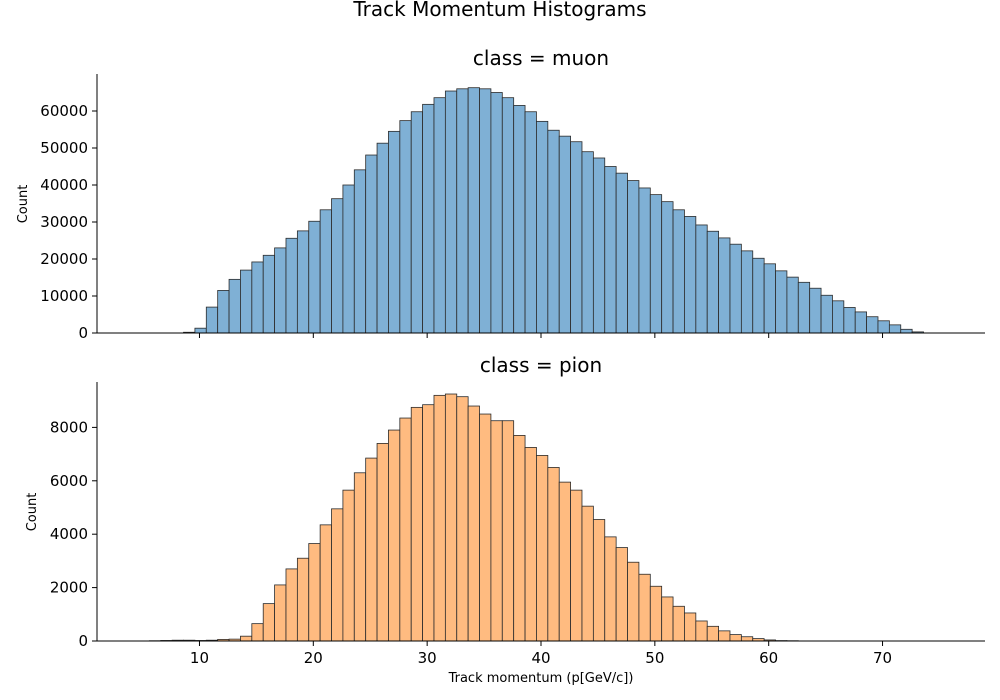 The height and width of the screenshot is (700, 1000). I want to click on figure-title: Track Momentum Histograms, so click(499, 10).